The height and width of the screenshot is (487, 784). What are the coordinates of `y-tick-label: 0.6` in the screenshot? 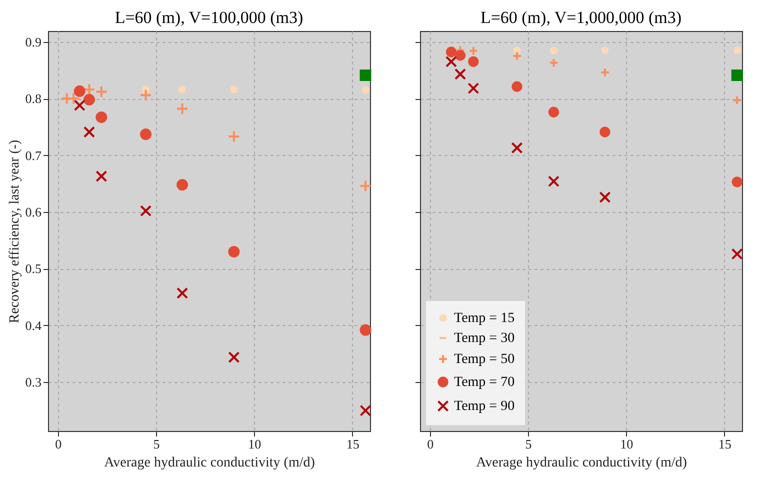 It's located at (33, 212).